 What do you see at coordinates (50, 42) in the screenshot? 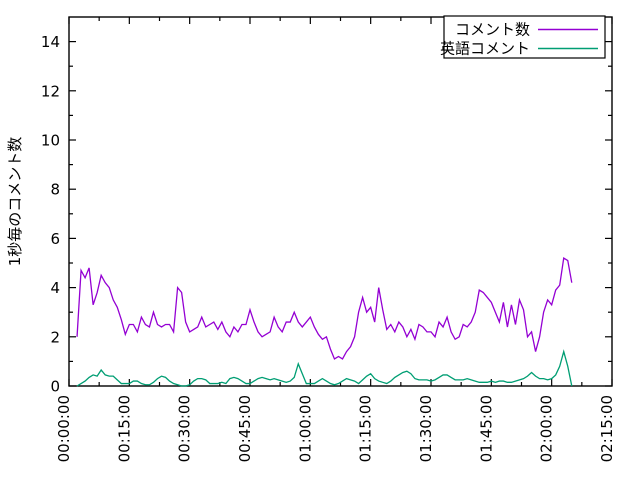
I see `y-tick-label: 14` at bounding box center [50, 42].